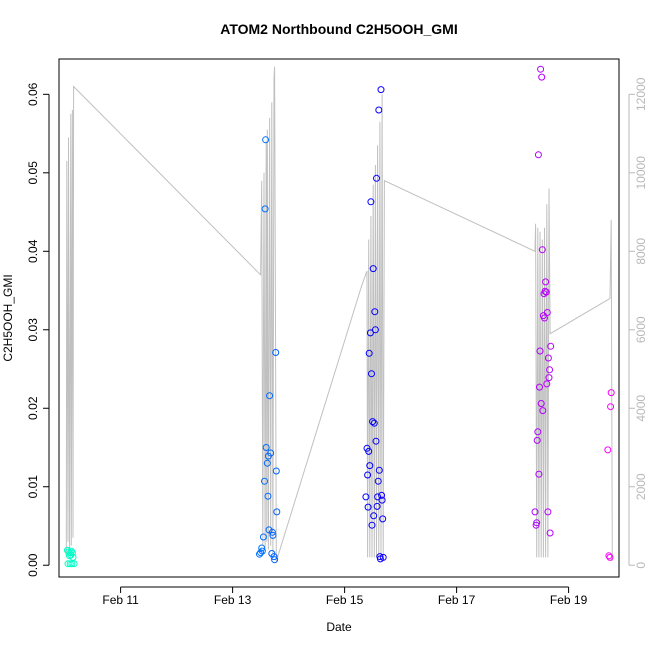 The image size is (650, 650). What do you see at coordinates (569, 600) in the screenshot?
I see `x-tick-label: Feb 19` at bounding box center [569, 600].